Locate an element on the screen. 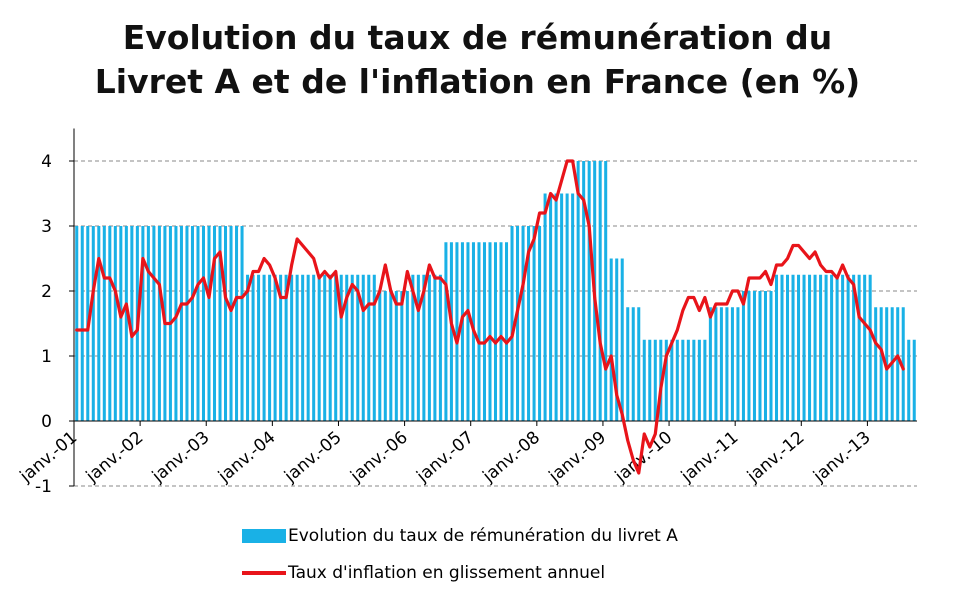  y-tick-label: 0 is located at coordinates (46, 422).